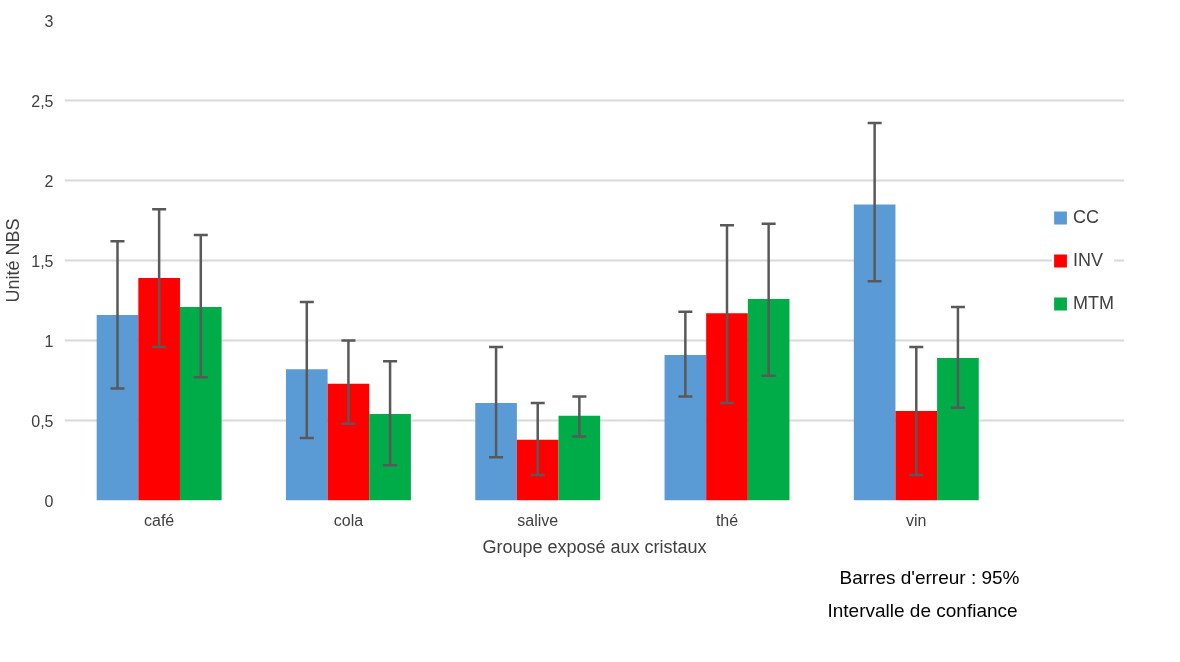 The image size is (1180, 662). I want to click on legend-label: MTM, so click(1093, 303).